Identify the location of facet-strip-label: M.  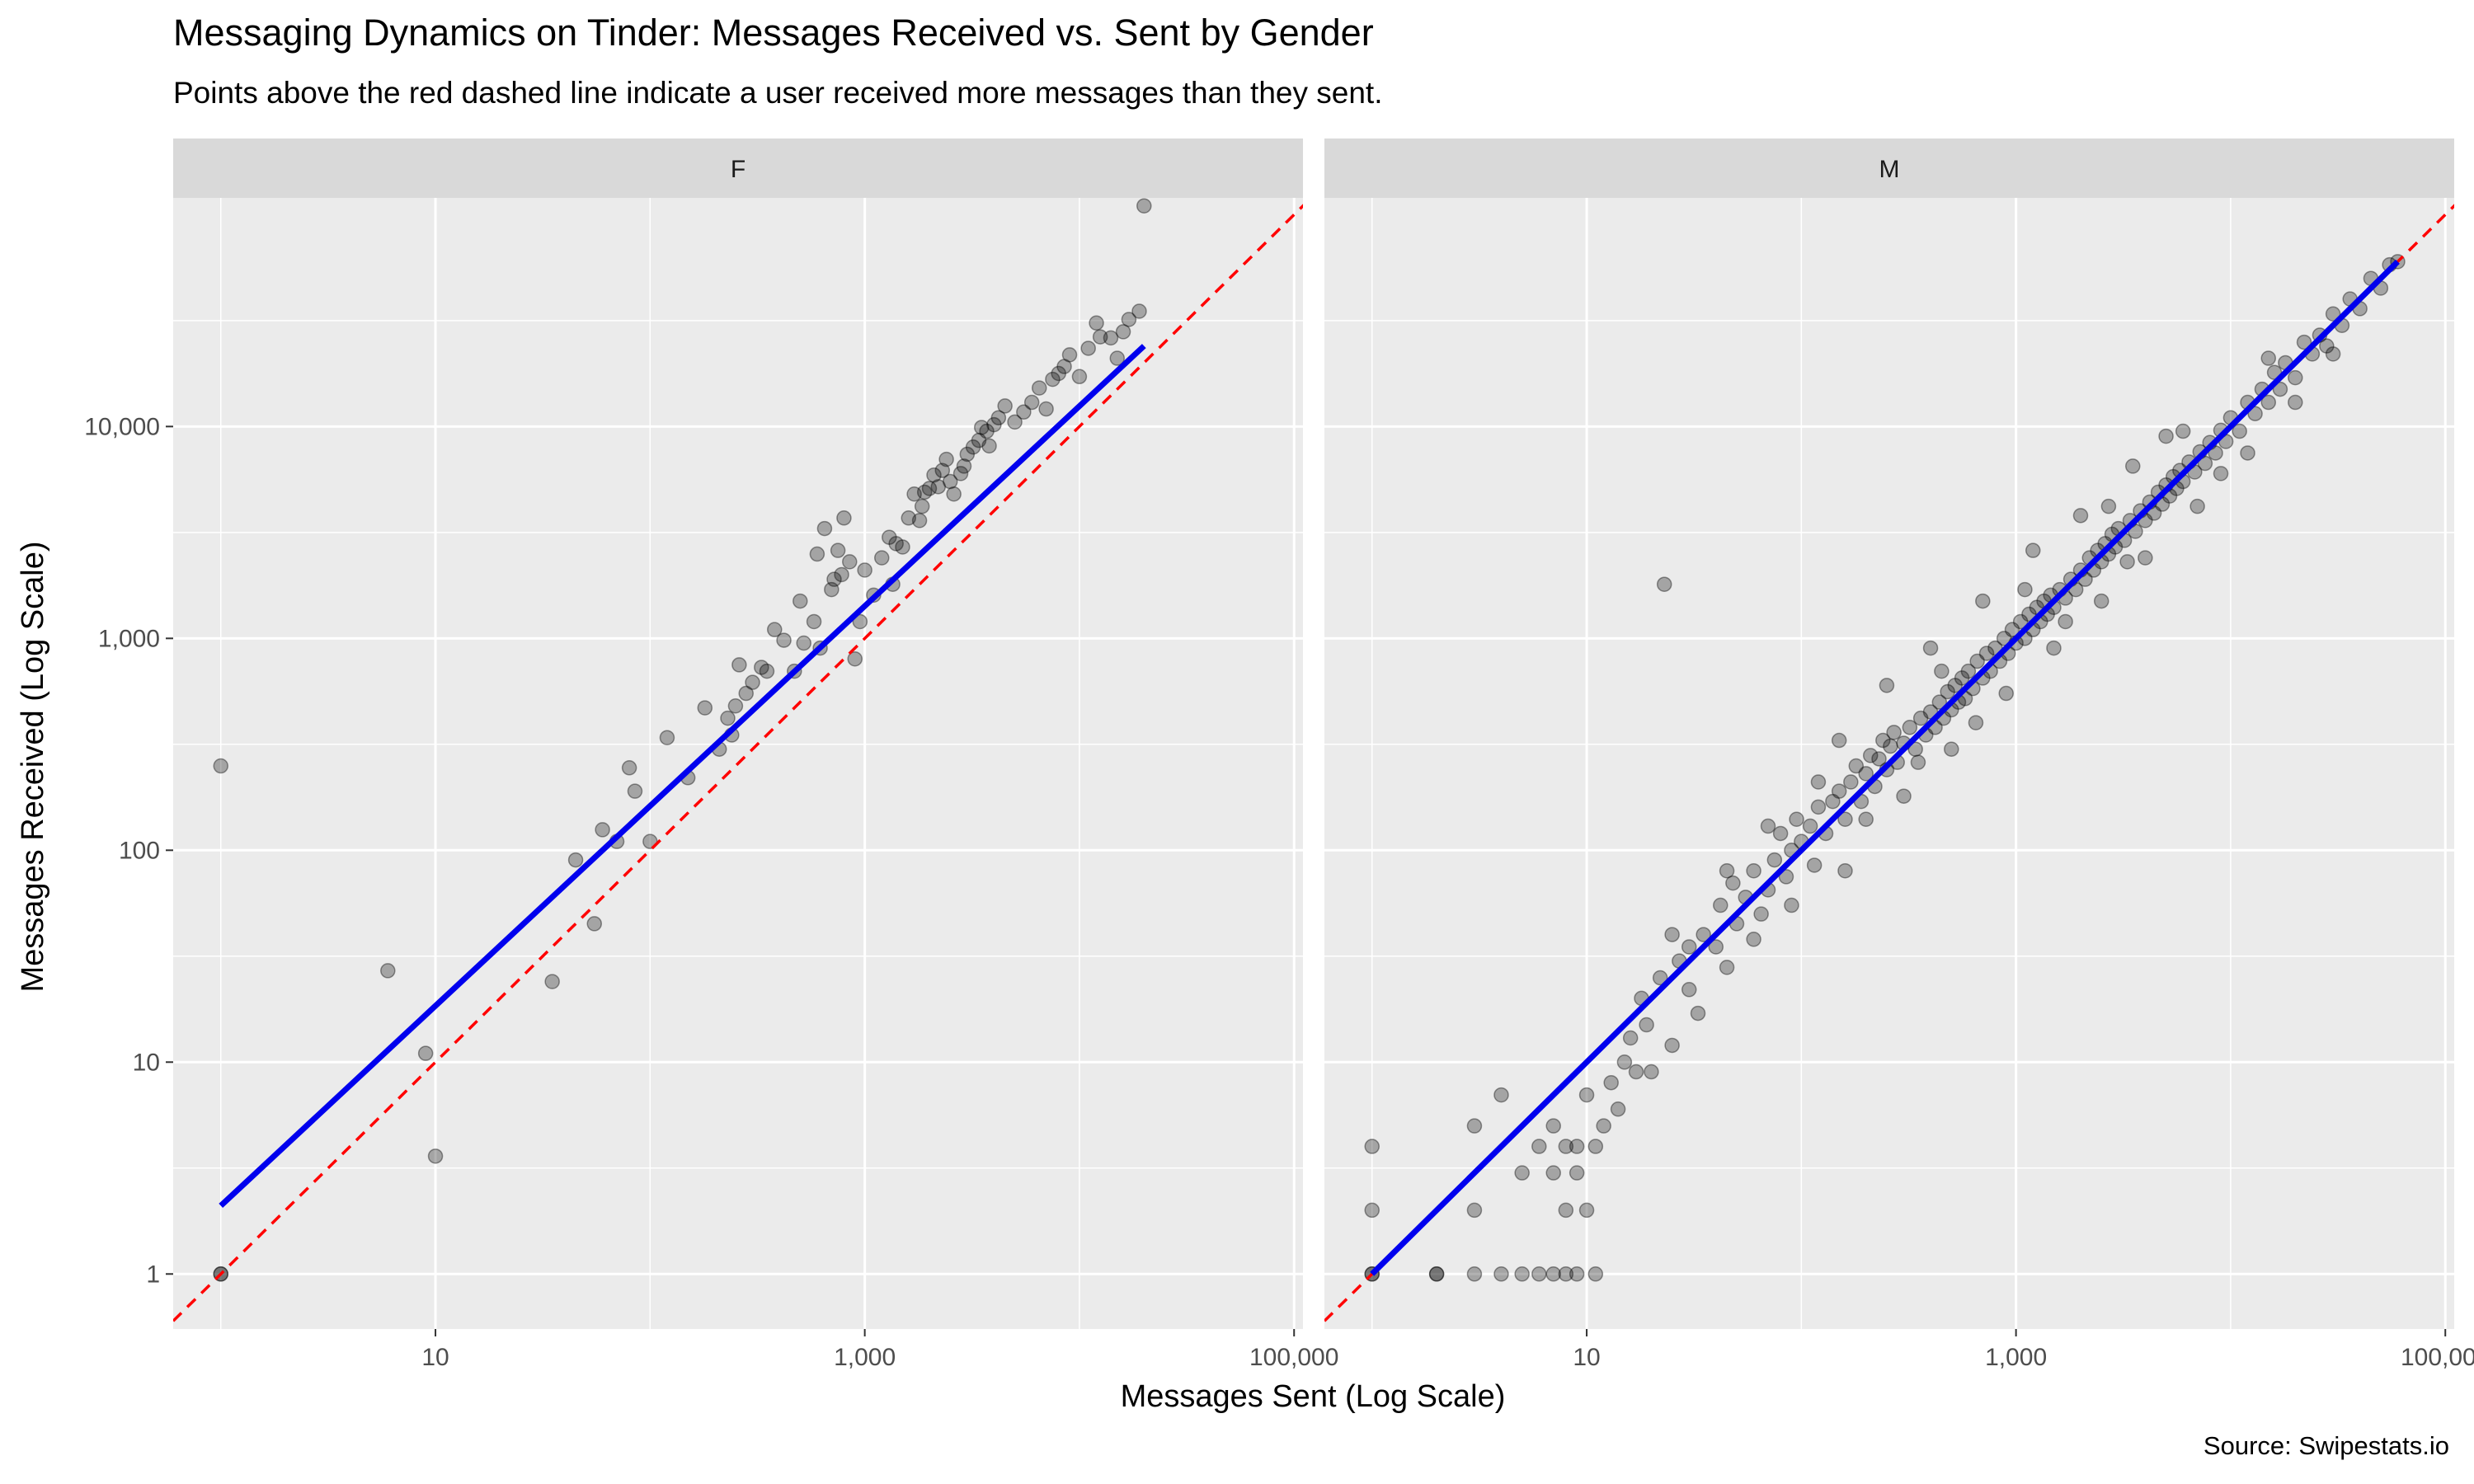
(1889, 169).